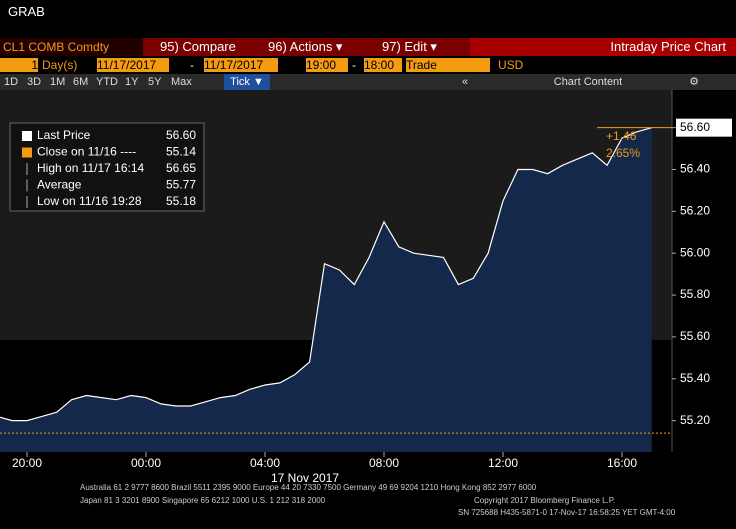  I want to click on range-button: YTD, so click(107, 82).